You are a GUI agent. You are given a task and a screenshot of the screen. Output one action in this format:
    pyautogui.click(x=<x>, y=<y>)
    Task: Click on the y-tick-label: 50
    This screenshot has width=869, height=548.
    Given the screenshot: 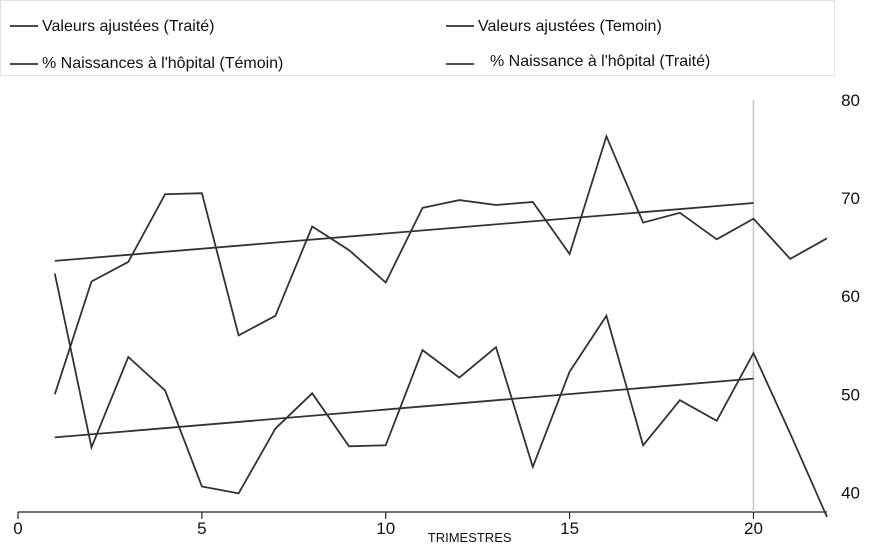 What is the action you would take?
    pyautogui.click(x=850, y=394)
    